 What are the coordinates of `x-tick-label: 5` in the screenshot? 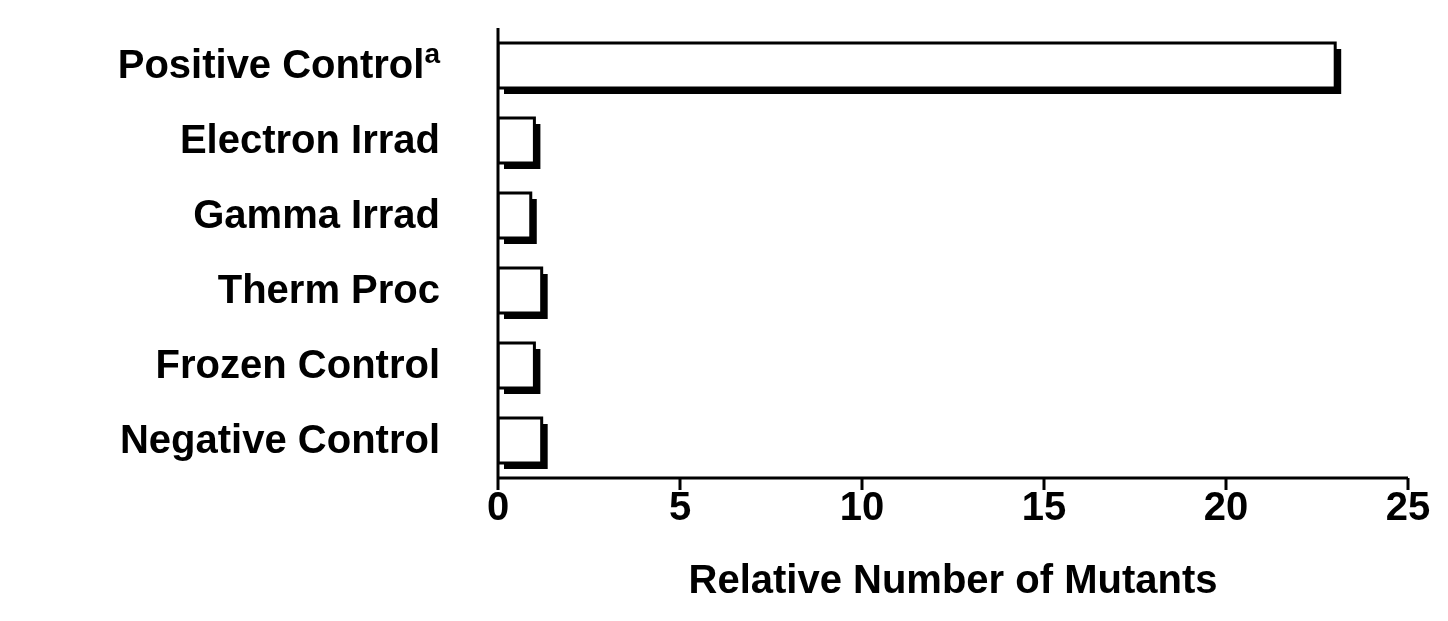 It's located at (680, 506).